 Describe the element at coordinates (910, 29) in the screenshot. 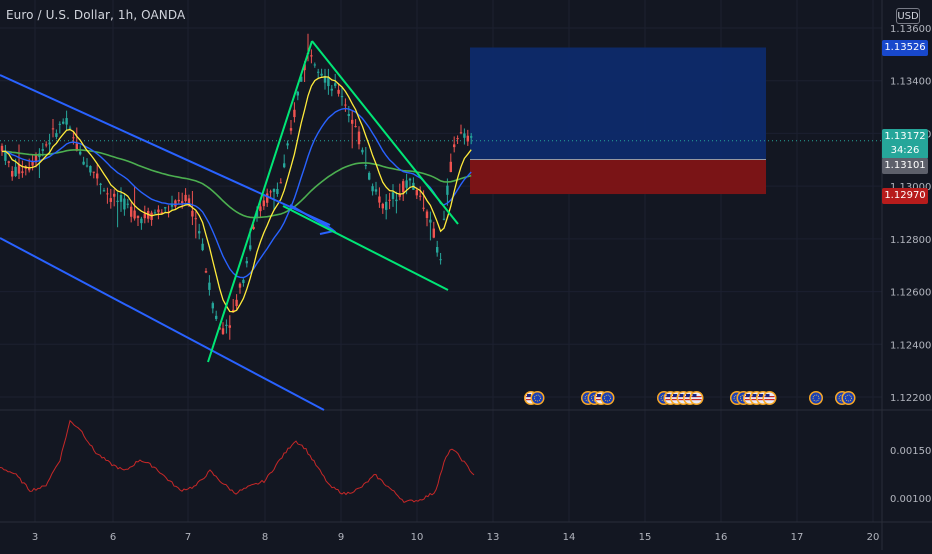

I see `price-axis-label: 1.13600` at that location.